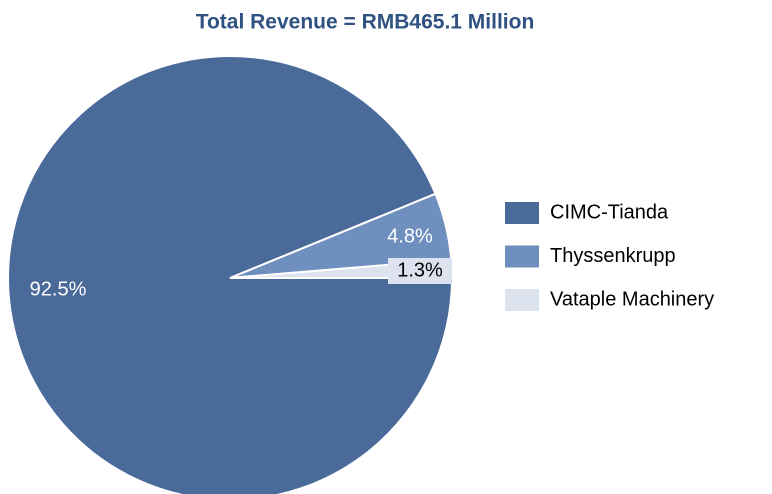 This screenshot has width=772, height=494. What do you see at coordinates (613, 256) in the screenshot?
I see `legend-label: Thyssenkrupp` at bounding box center [613, 256].